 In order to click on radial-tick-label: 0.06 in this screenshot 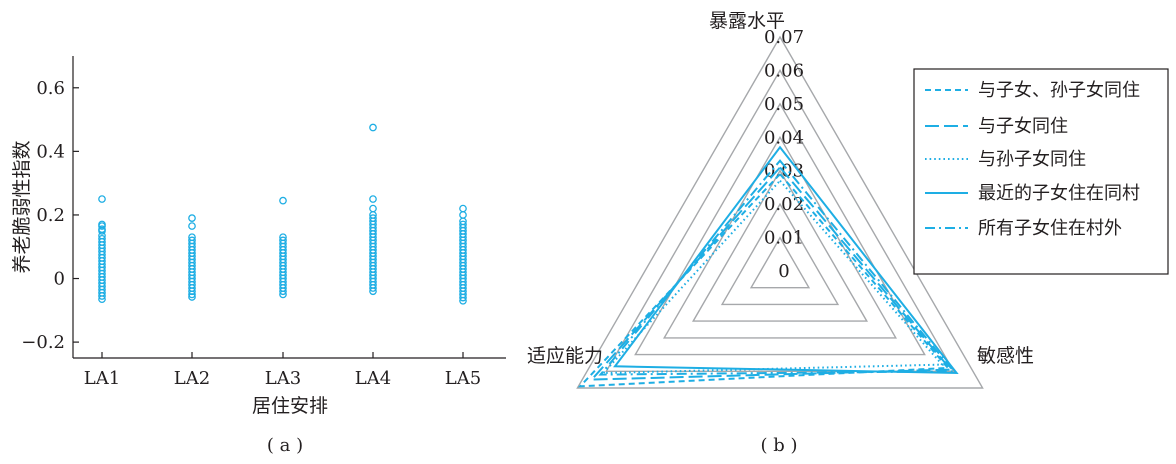, I will do `click(784, 70)`.